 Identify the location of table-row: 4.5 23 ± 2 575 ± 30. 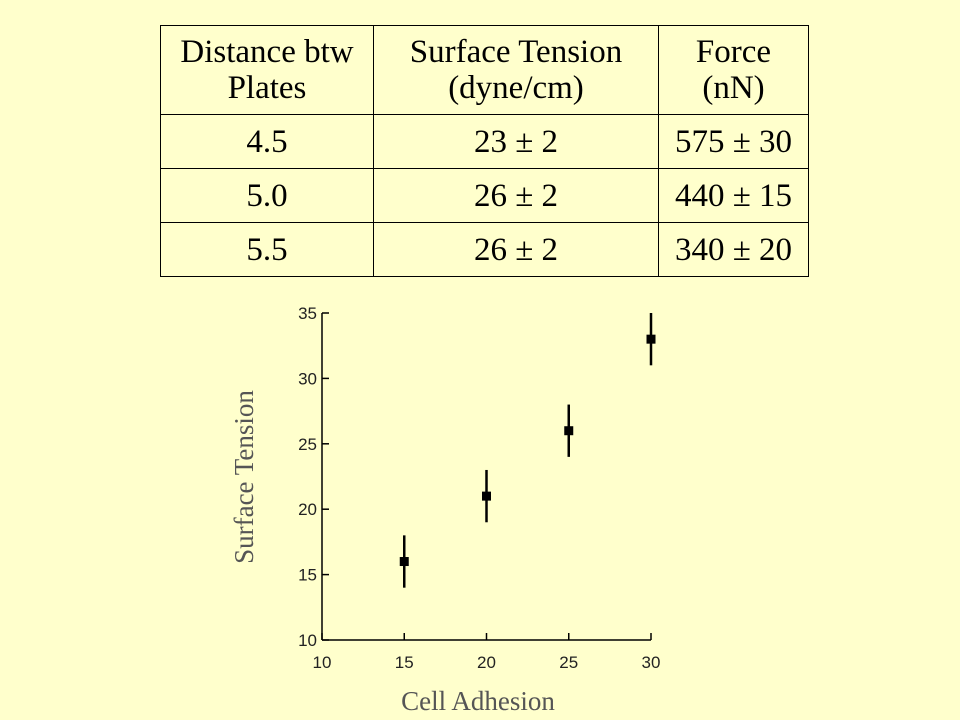
(484, 141).